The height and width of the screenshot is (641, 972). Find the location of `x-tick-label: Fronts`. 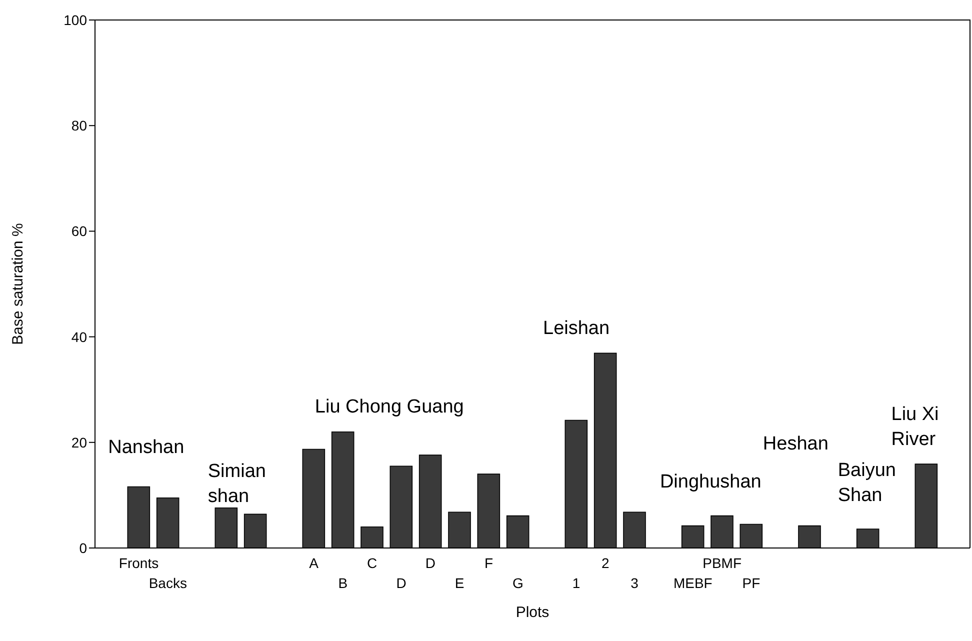

x-tick-label: Fronts is located at coordinates (138, 563).